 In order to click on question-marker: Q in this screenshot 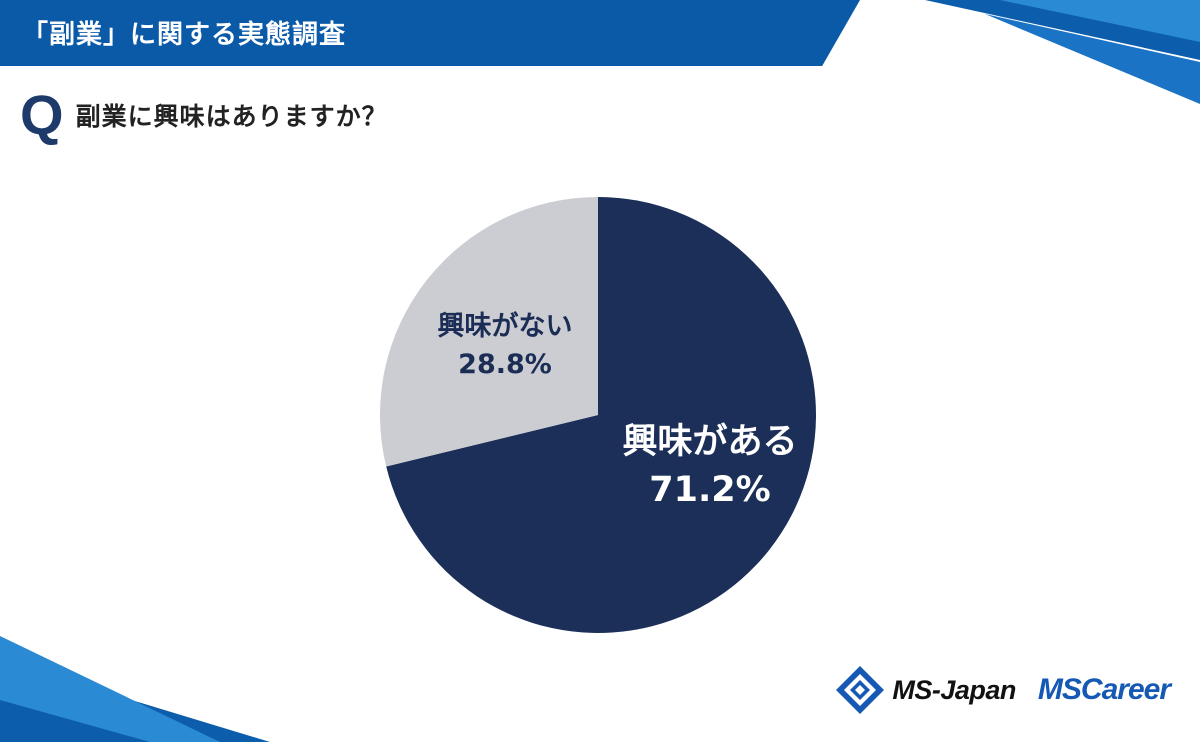, I will do `click(42, 114)`.